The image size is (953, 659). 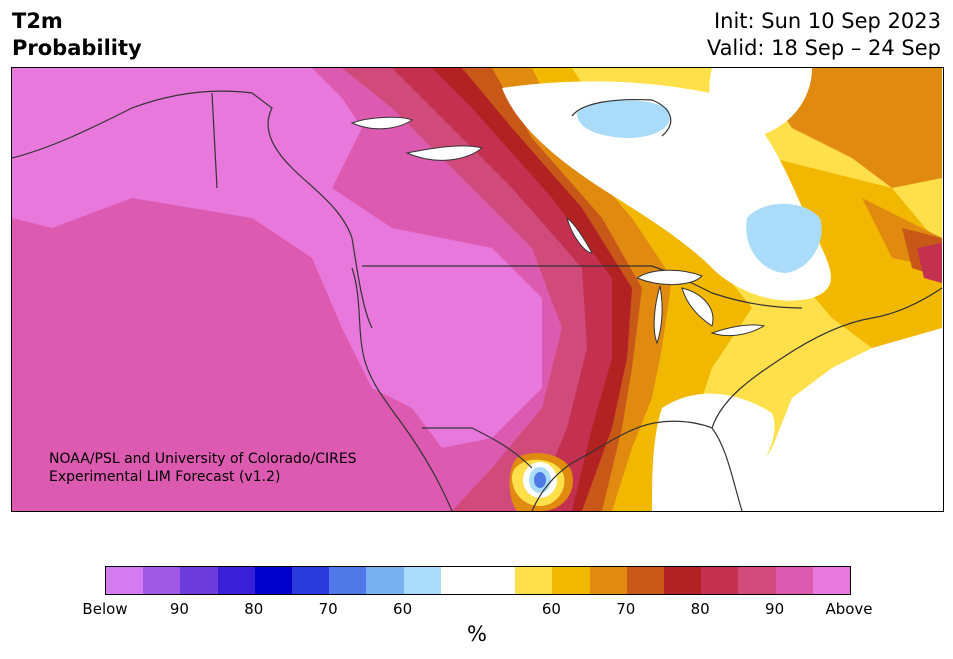 What do you see at coordinates (929, 263) in the screenshot?
I see `band-rose-ne` at bounding box center [929, 263].